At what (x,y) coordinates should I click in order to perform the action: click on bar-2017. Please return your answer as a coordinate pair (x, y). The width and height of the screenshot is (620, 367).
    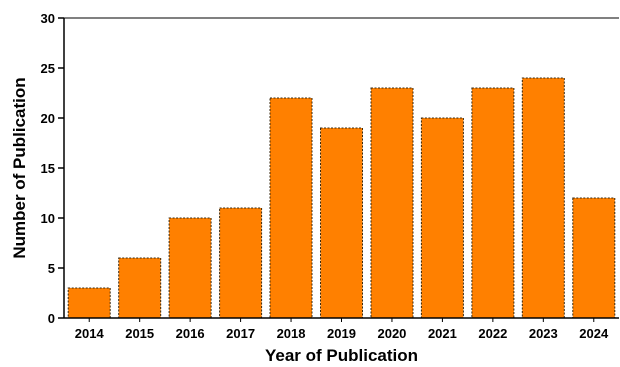
    Looking at the image, I should click on (241, 263).